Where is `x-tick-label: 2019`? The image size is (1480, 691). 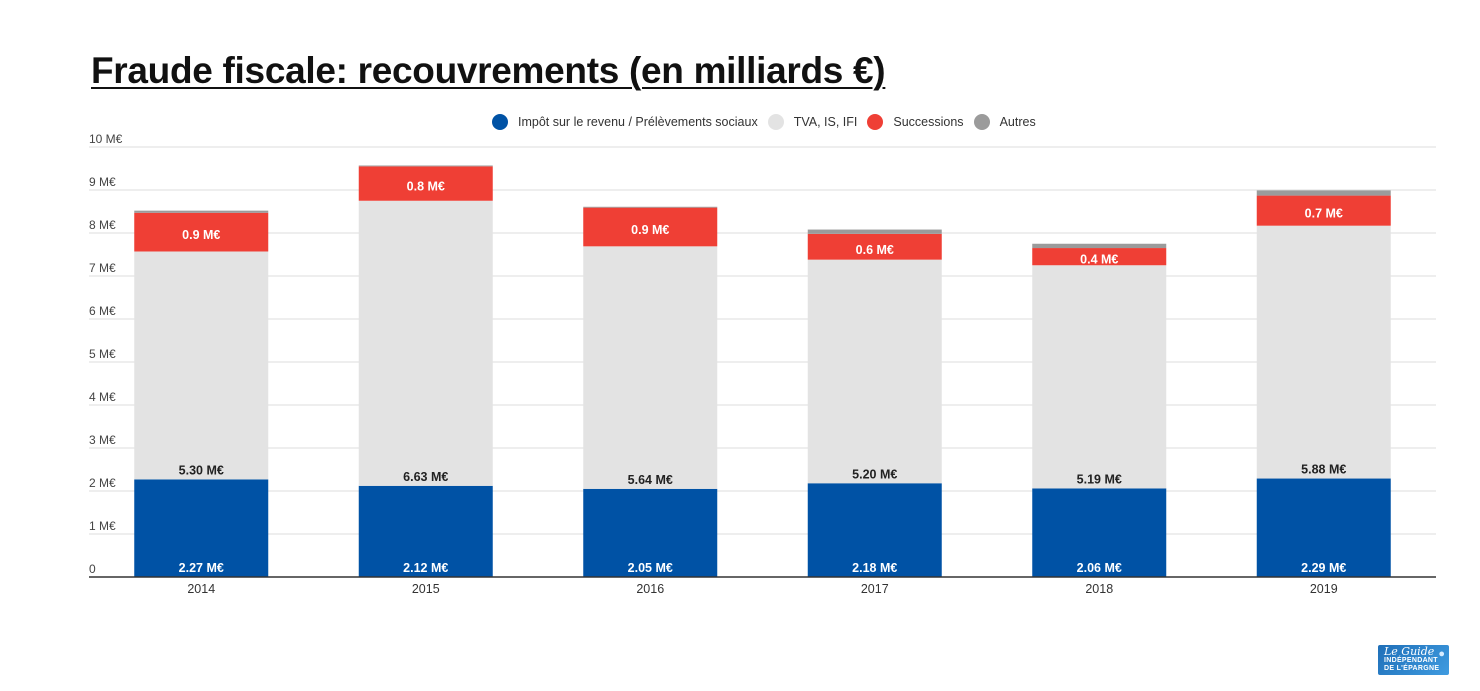 x-tick-label: 2019 is located at coordinates (1324, 589).